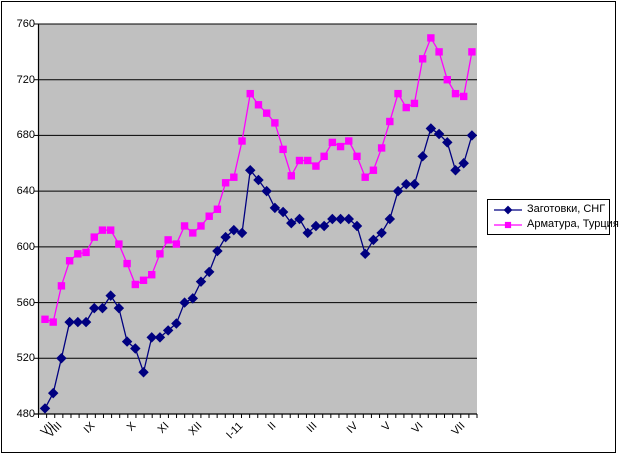 The width and height of the screenshot is (628, 468). What do you see at coordinates (548, 209) in the screenshot?
I see `legend-item: Заготовки, СНГ` at bounding box center [548, 209].